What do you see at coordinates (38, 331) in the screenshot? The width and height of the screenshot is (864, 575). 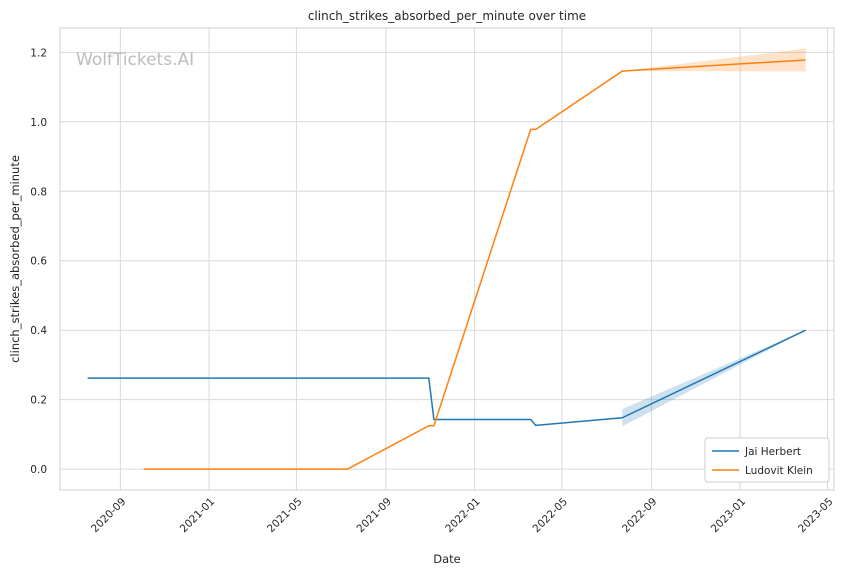 I see `y-tick-label: 0.4` at bounding box center [38, 331].